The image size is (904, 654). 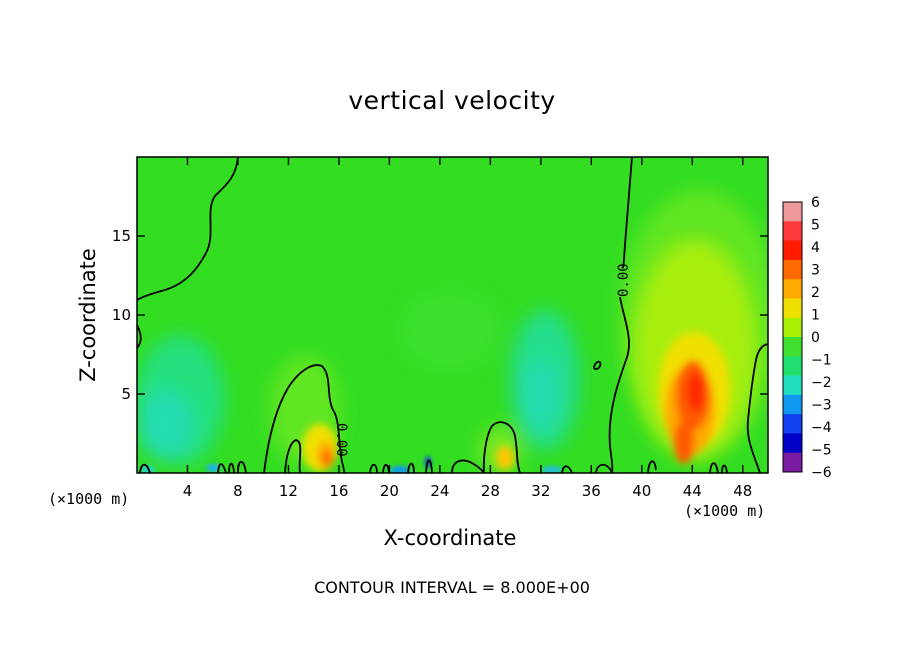 I want to click on x-tick-label: 4, so click(x=188, y=491).